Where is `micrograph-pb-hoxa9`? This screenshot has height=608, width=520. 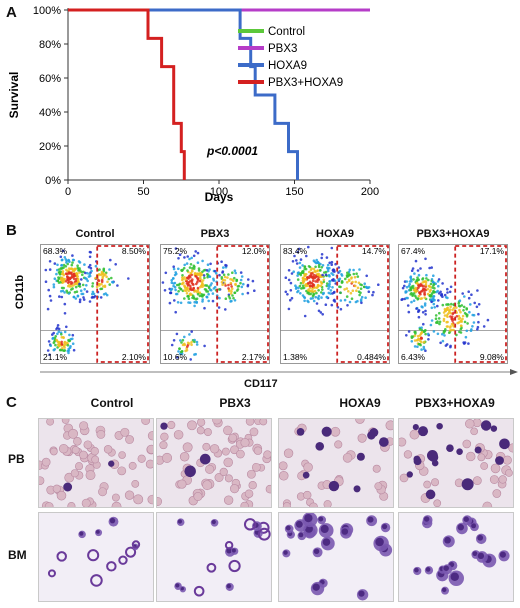
micrograph-pb-hoxa9 is located at coordinates (336, 463).